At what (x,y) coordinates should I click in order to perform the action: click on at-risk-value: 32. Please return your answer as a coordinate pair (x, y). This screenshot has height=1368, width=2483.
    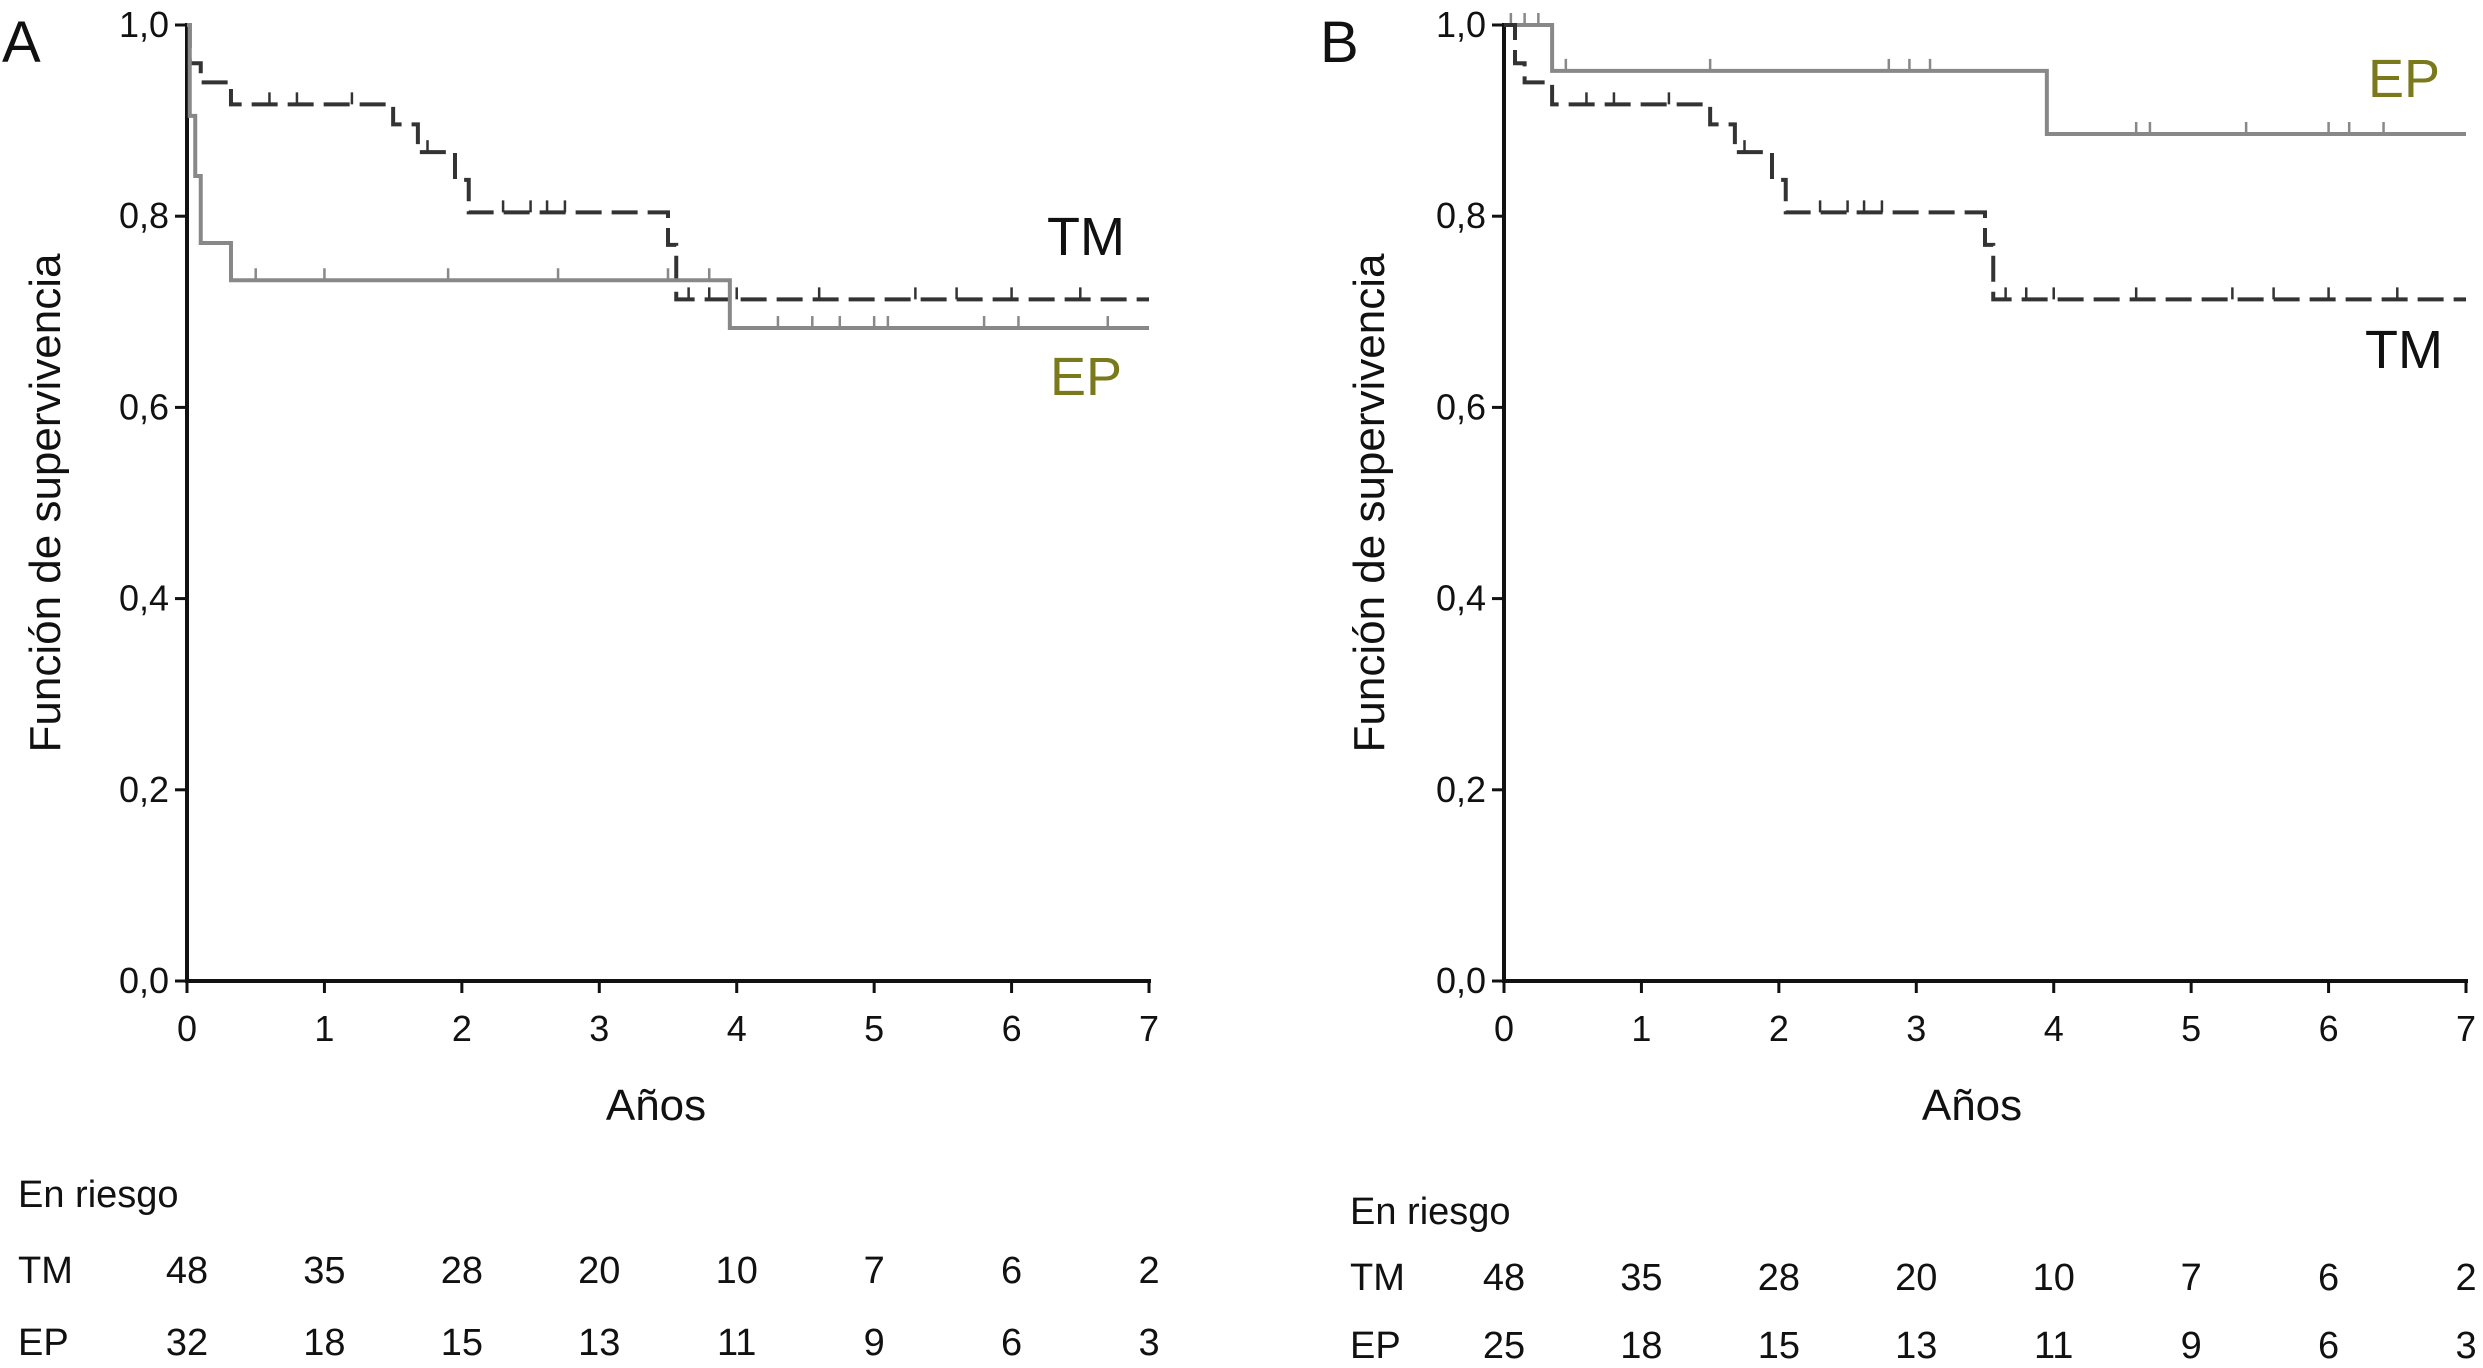
    Looking at the image, I should click on (187, 1343).